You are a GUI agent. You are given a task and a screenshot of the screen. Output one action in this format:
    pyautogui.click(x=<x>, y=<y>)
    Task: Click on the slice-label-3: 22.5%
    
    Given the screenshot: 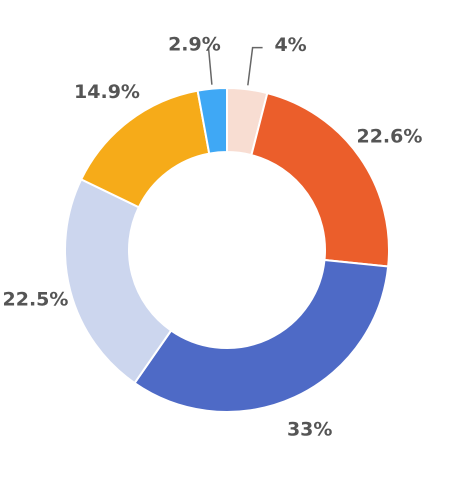 What is the action you would take?
    pyautogui.click(x=36, y=300)
    